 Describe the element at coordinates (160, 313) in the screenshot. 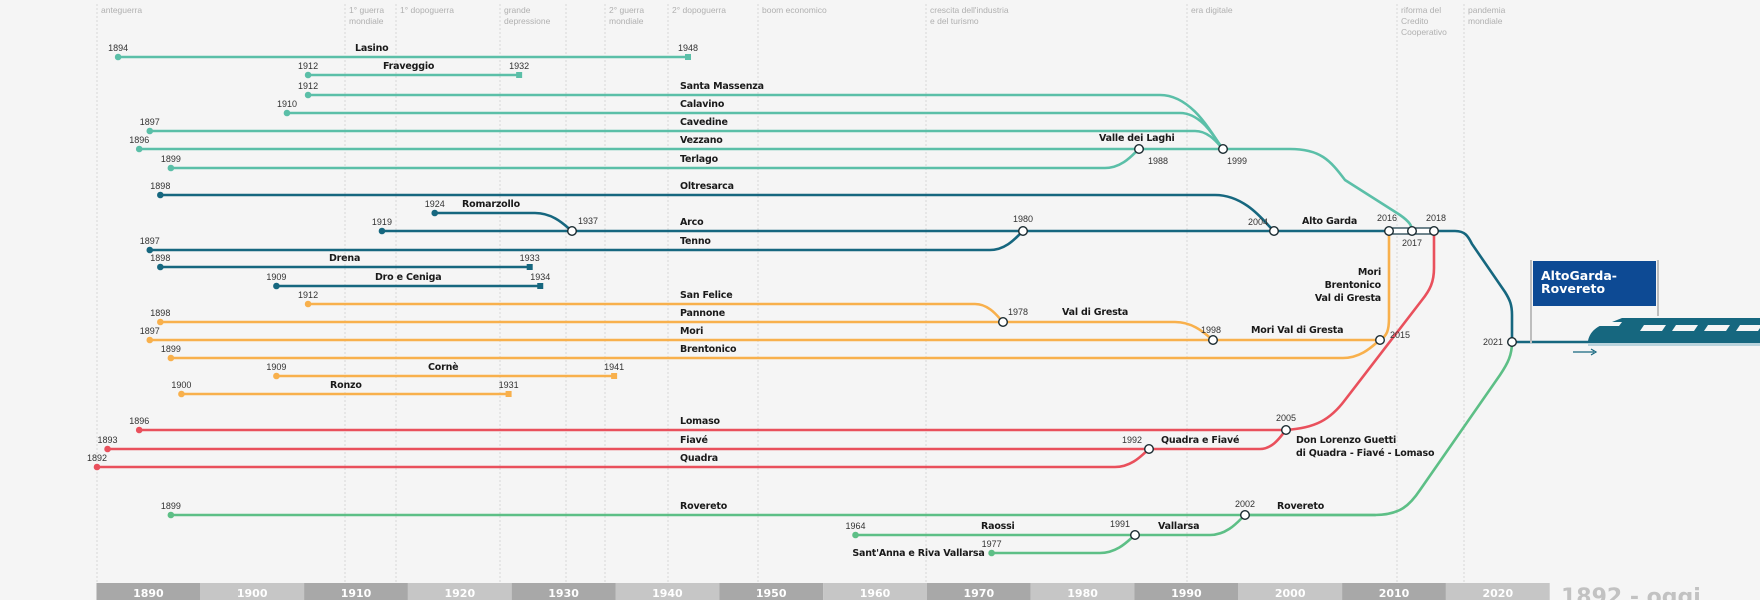

I see `start-year-label: 1898` at that location.